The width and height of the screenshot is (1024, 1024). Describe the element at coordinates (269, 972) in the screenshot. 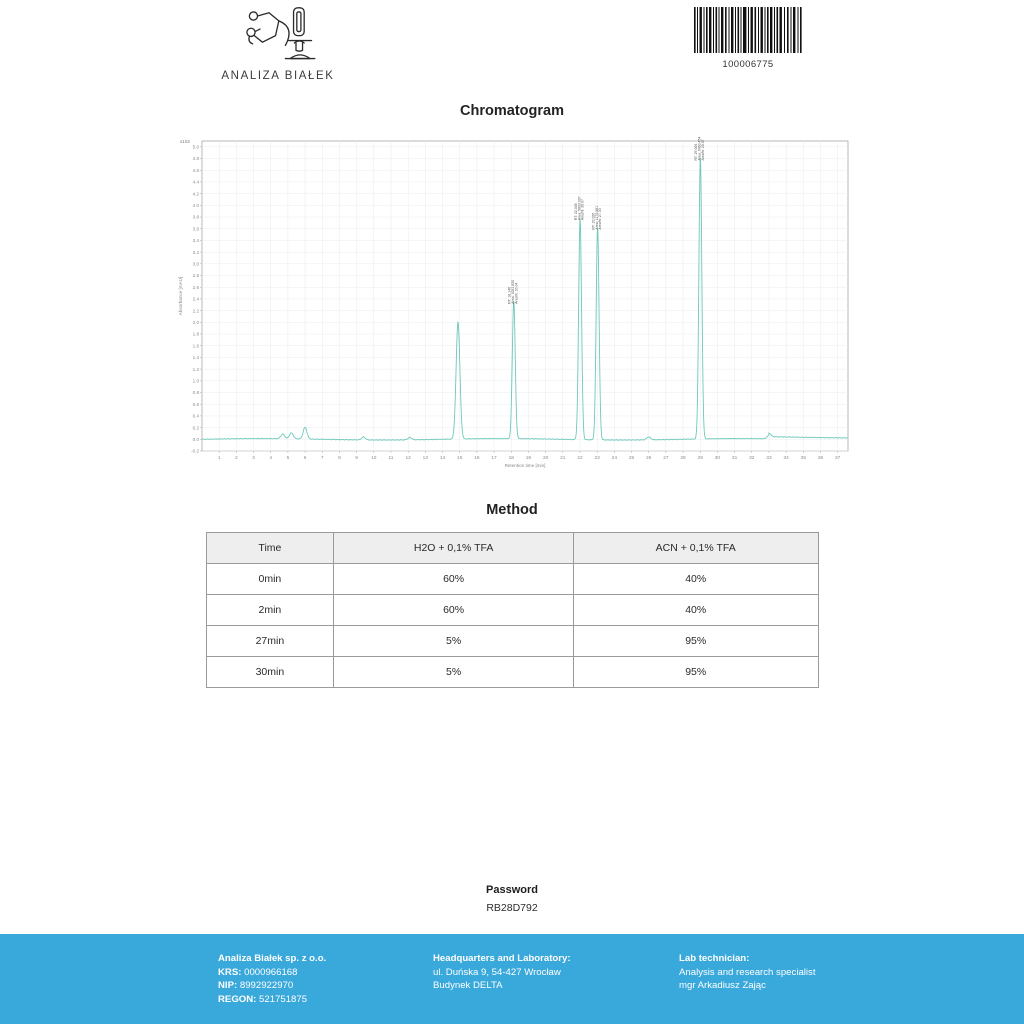

I see `footer-krs-value: 0000966168` at that location.